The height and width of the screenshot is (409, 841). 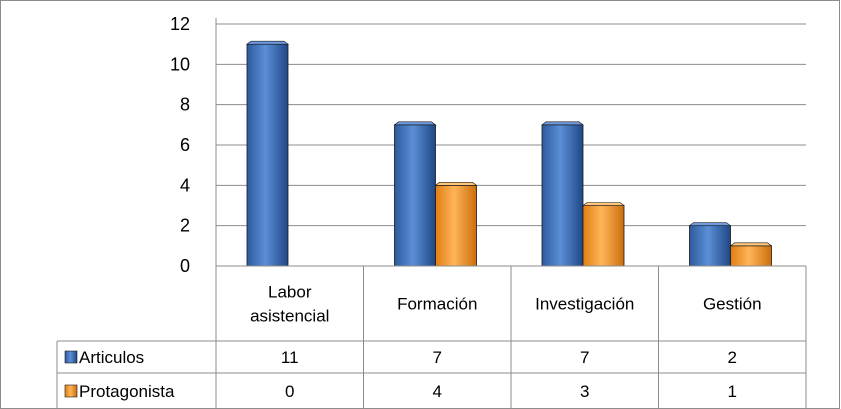 What do you see at coordinates (289, 316) in the screenshot?
I see `category-label: asistencial` at bounding box center [289, 316].